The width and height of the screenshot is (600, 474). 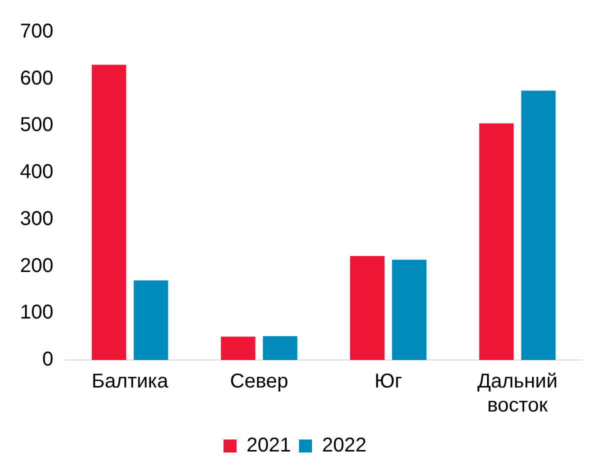 I want to click on x-tick-label: Север, so click(x=259, y=381).